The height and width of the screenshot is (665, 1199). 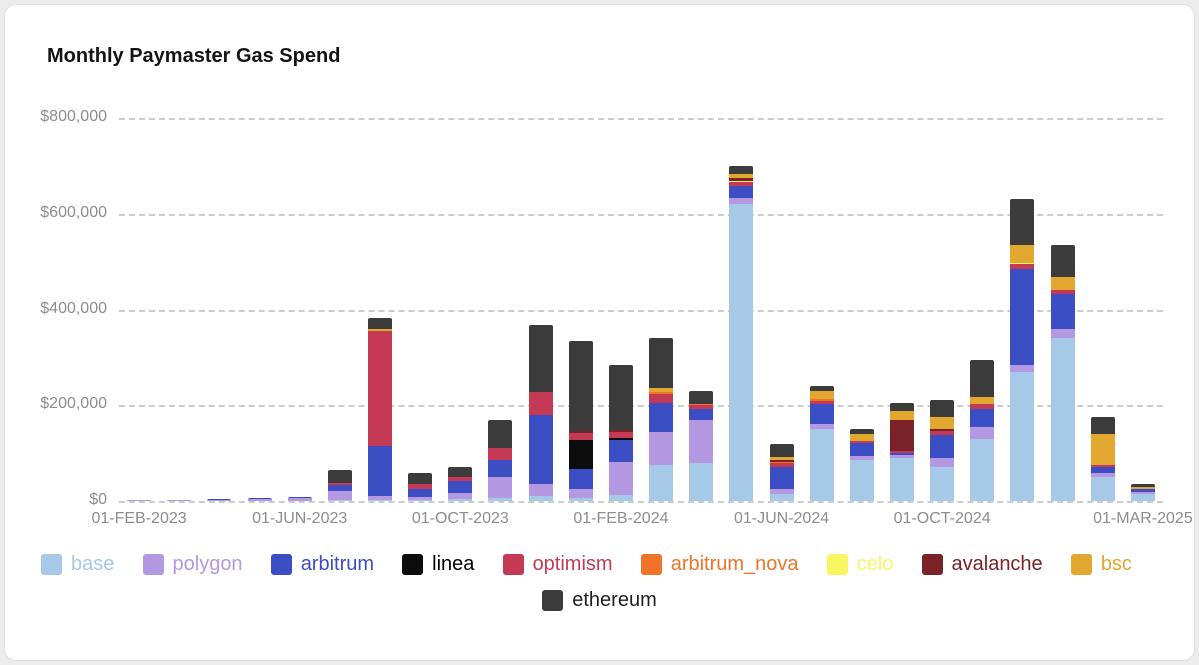 What do you see at coordinates (621, 518) in the screenshot?
I see `x-axis-label: 01-FEB-2024` at bounding box center [621, 518].